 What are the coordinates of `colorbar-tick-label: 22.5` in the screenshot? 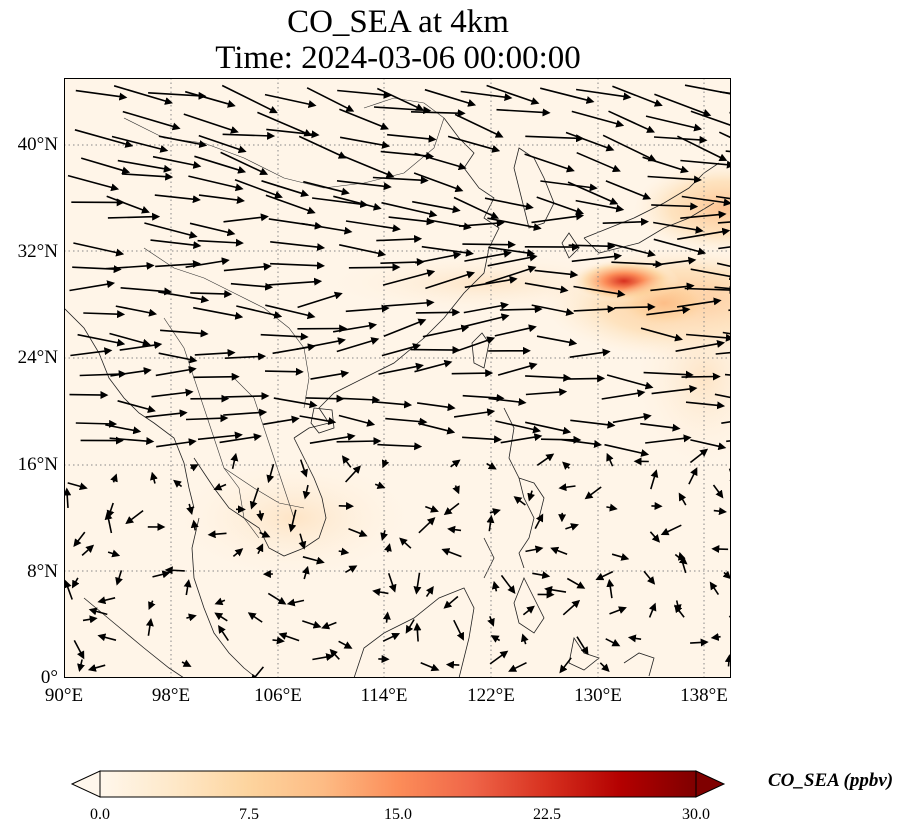 It's located at (547, 814).